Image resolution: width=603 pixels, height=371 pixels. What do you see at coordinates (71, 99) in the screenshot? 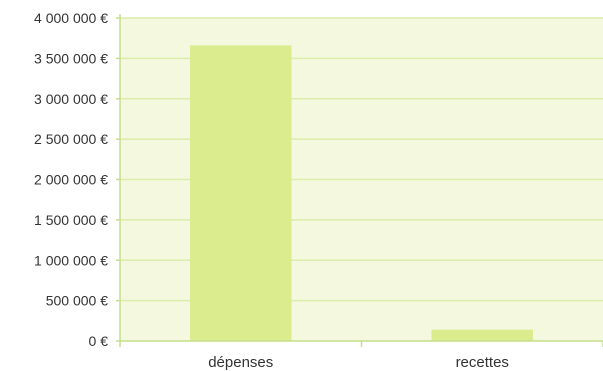
I see `y-tick-label: 3 000 000 €` at bounding box center [71, 99].